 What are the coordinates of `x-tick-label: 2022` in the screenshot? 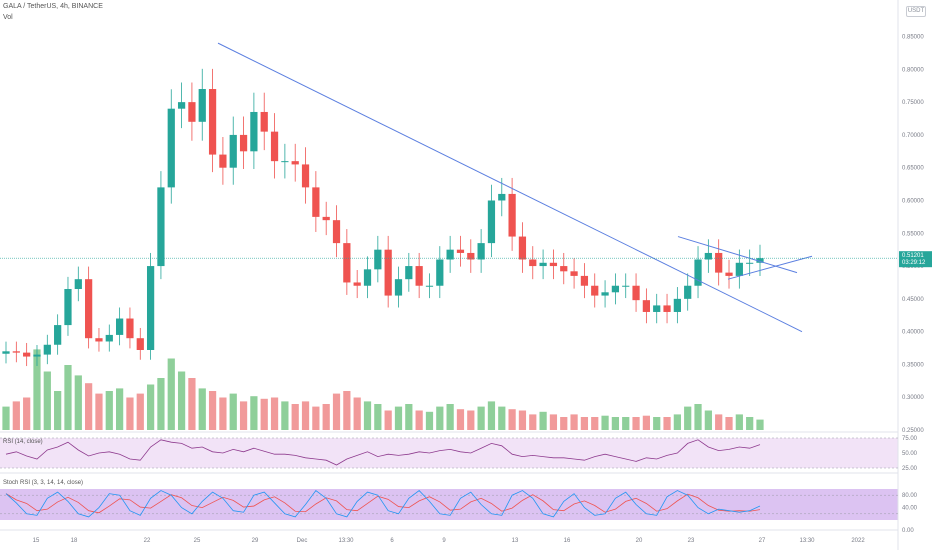 It's located at (858, 541).